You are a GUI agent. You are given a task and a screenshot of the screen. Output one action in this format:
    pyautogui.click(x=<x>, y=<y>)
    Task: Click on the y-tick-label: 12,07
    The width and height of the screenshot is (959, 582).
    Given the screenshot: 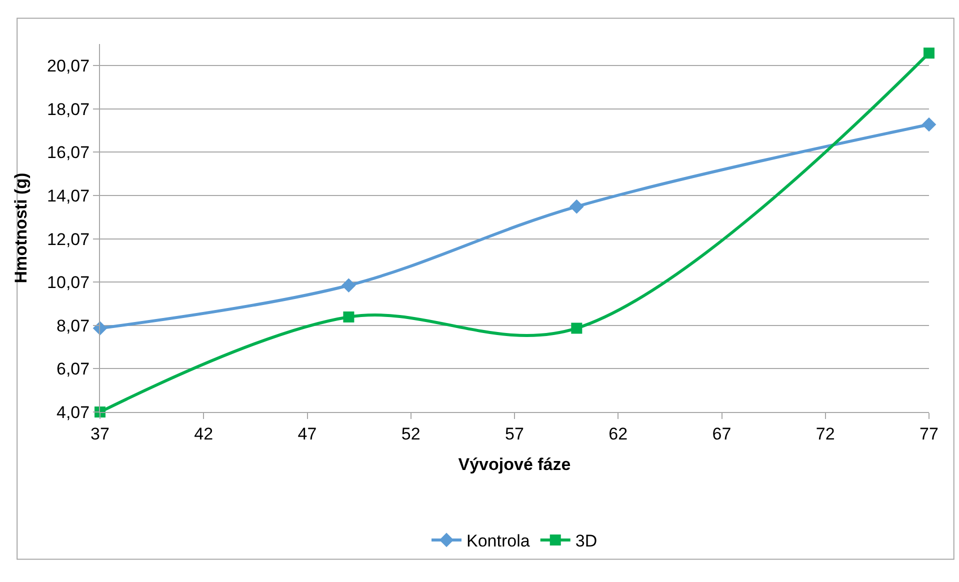 What is the action you would take?
    pyautogui.click(x=68, y=239)
    